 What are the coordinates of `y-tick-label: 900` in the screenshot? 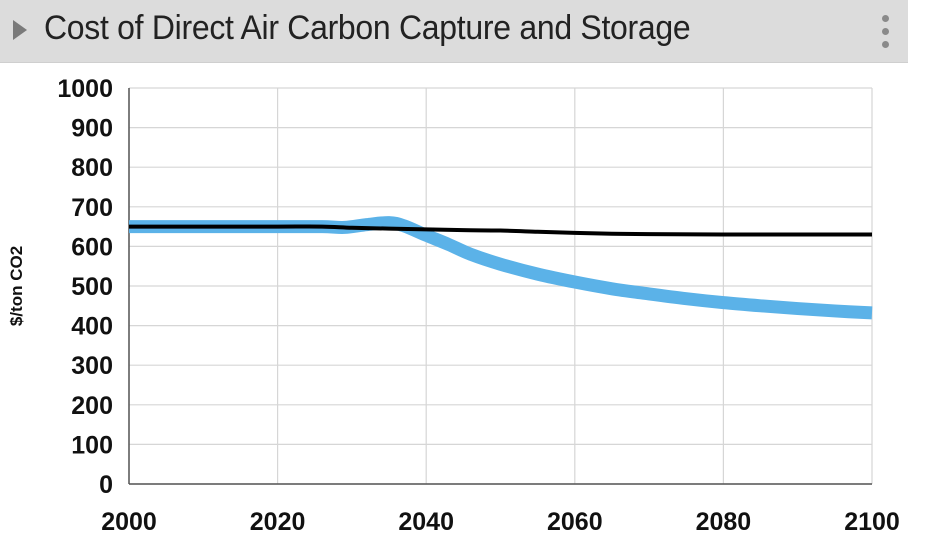 It's located at (92, 129).